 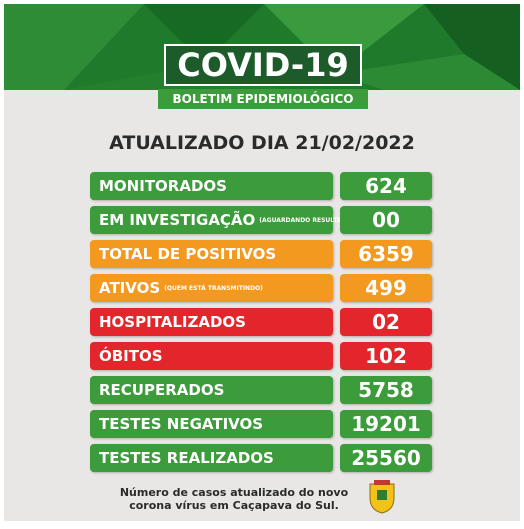 I want to click on row-value: 6359, so click(x=386, y=254).